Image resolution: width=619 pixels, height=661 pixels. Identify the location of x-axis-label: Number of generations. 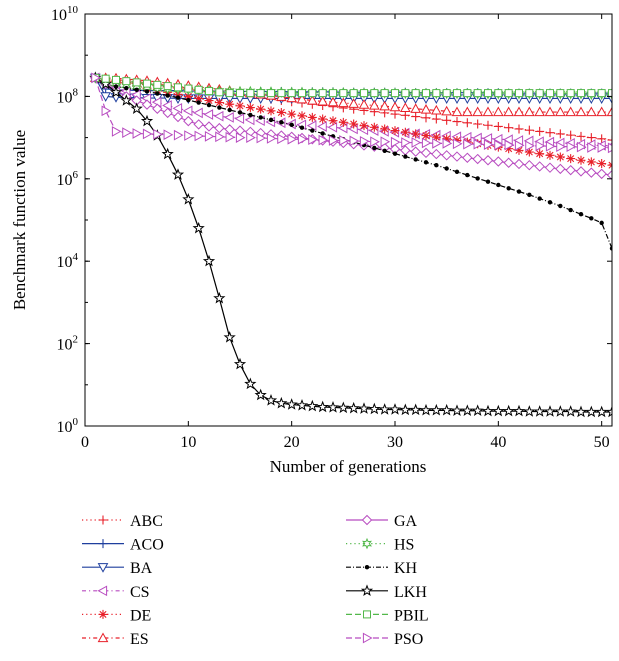
(348, 466).